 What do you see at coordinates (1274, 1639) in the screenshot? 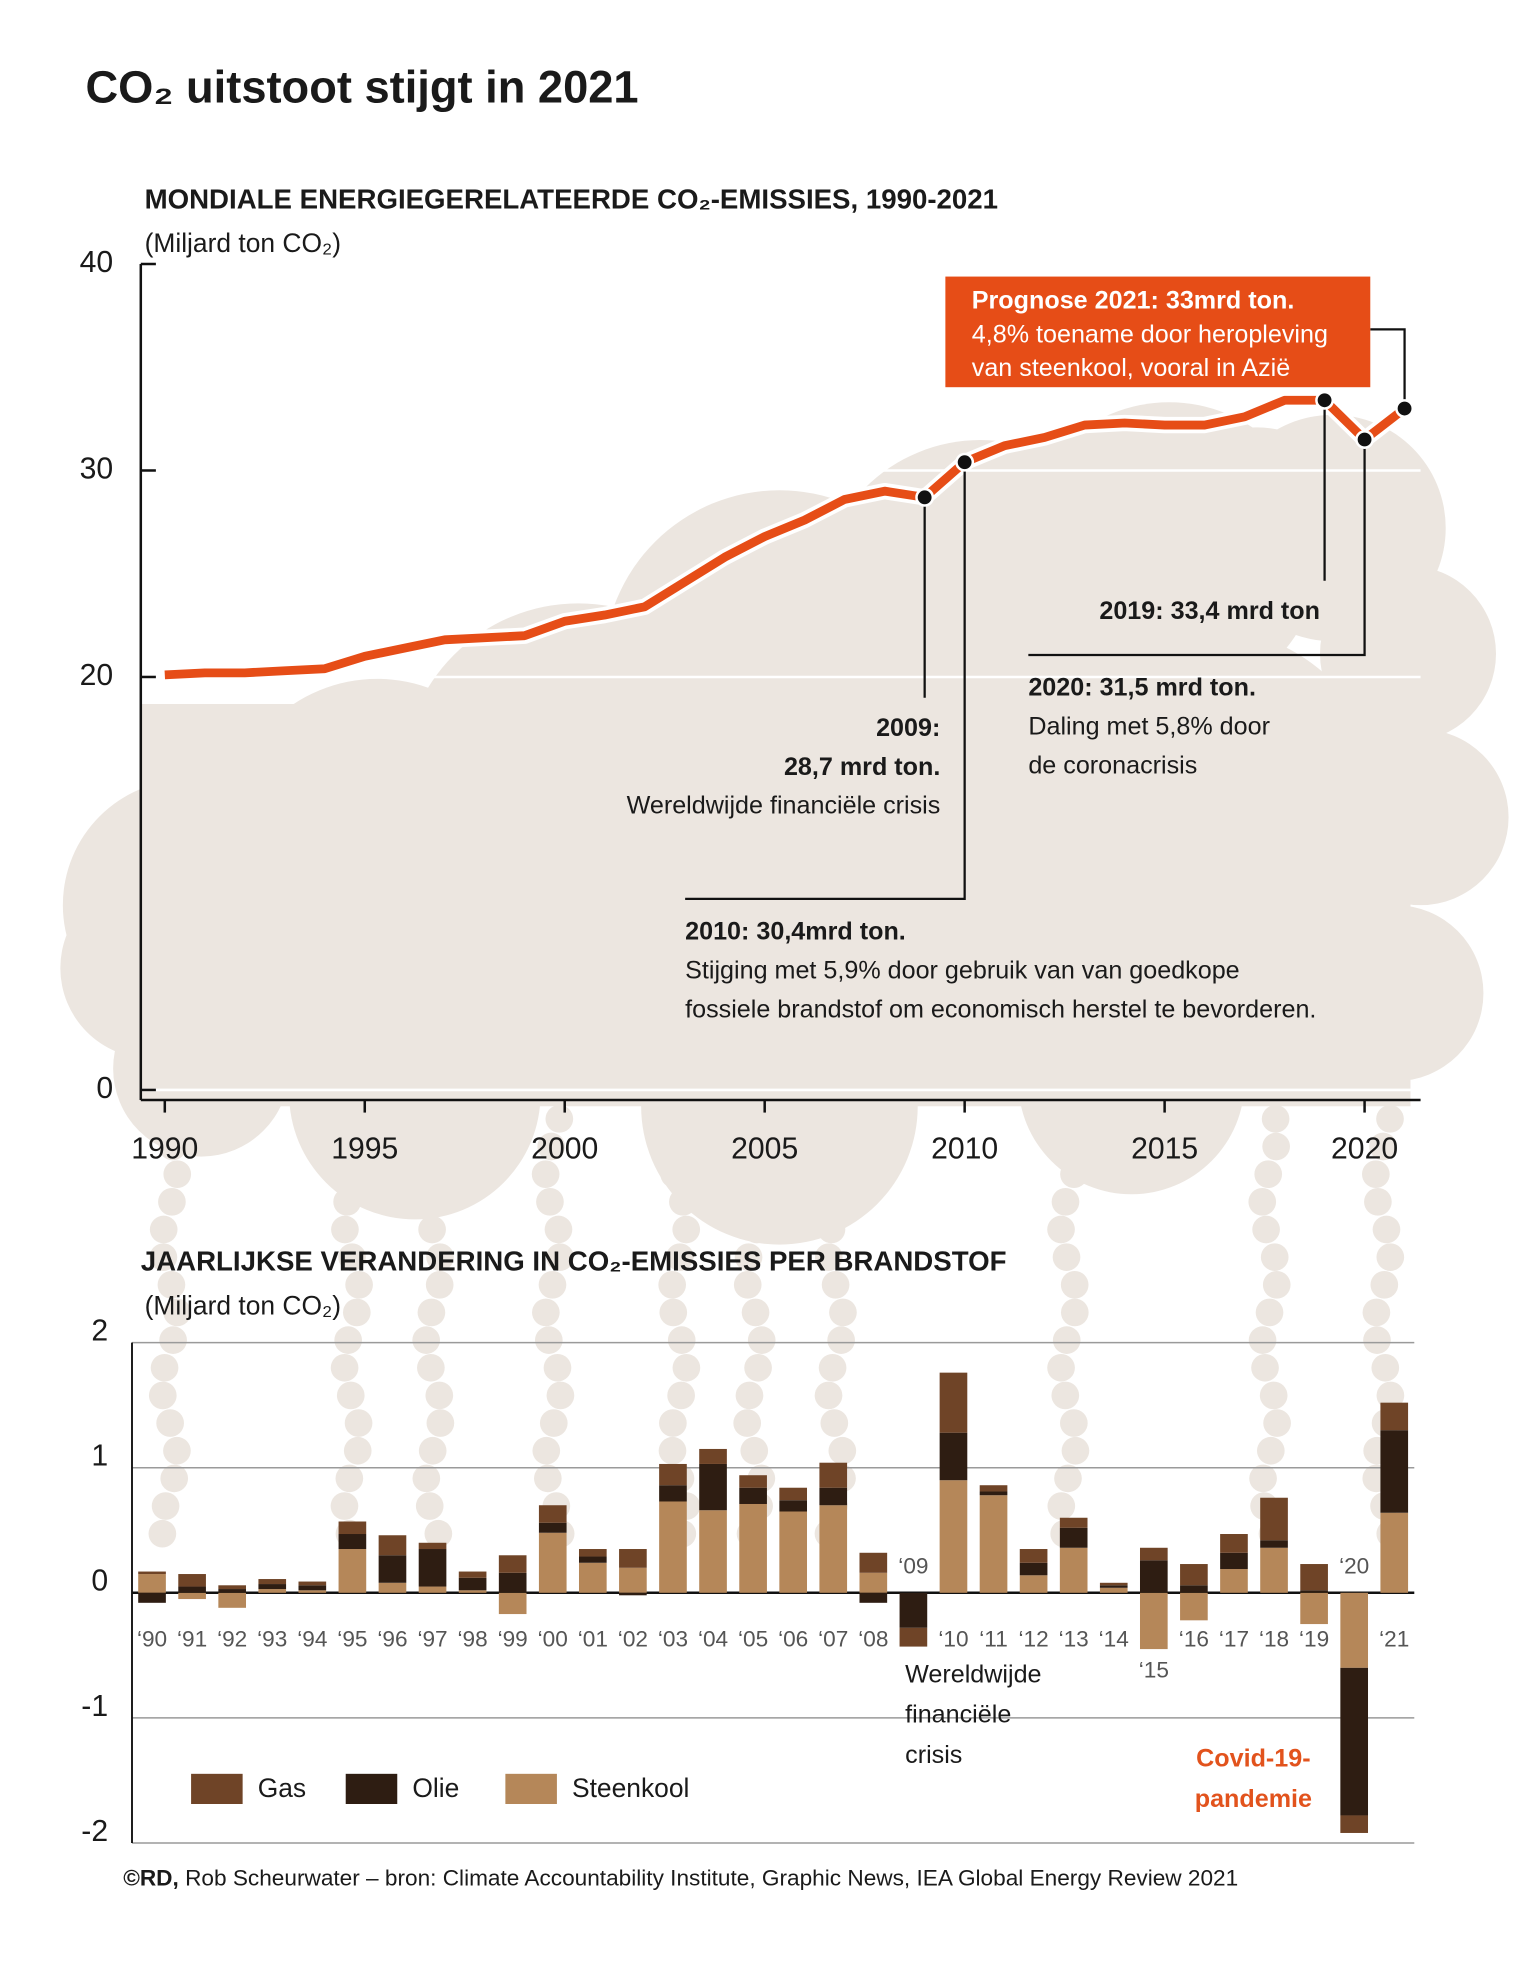
I see `x-tick-label: ‘18` at bounding box center [1274, 1639].